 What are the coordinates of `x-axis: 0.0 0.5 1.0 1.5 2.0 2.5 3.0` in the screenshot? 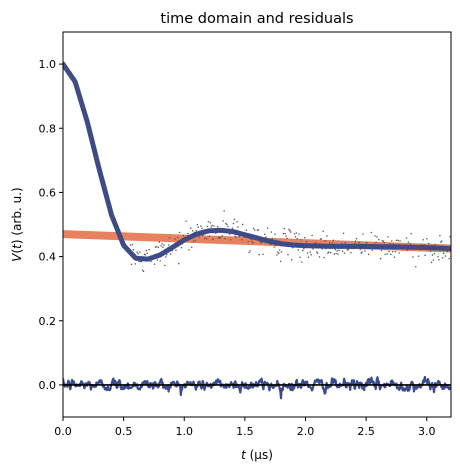 It's located at (245, 427).